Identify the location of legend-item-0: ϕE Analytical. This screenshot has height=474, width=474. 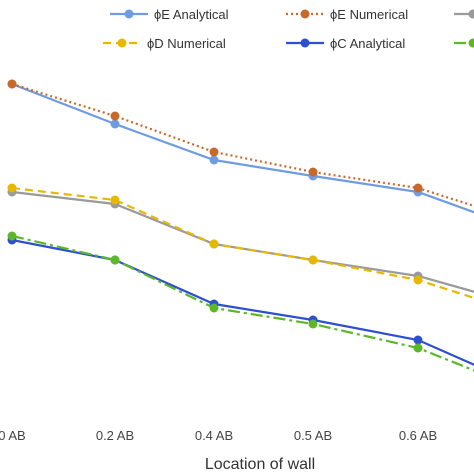
(169, 14).